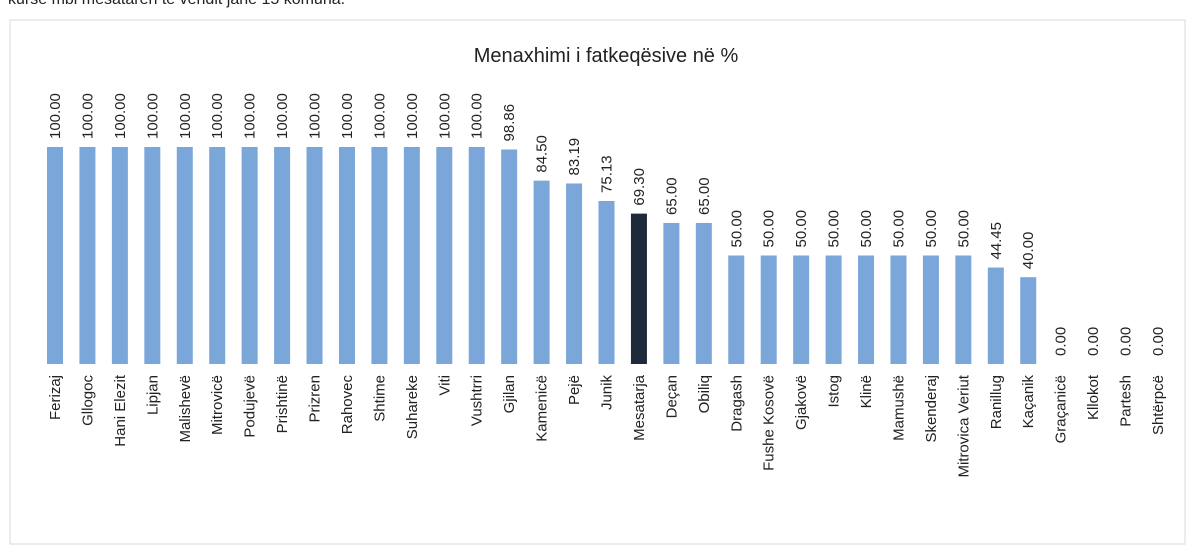 The width and height of the screenshot is (1192, 547). Describe the element at coordinates (55, 397) in the screenshot. I see `x-tick-label: Ferizaj` at that location.